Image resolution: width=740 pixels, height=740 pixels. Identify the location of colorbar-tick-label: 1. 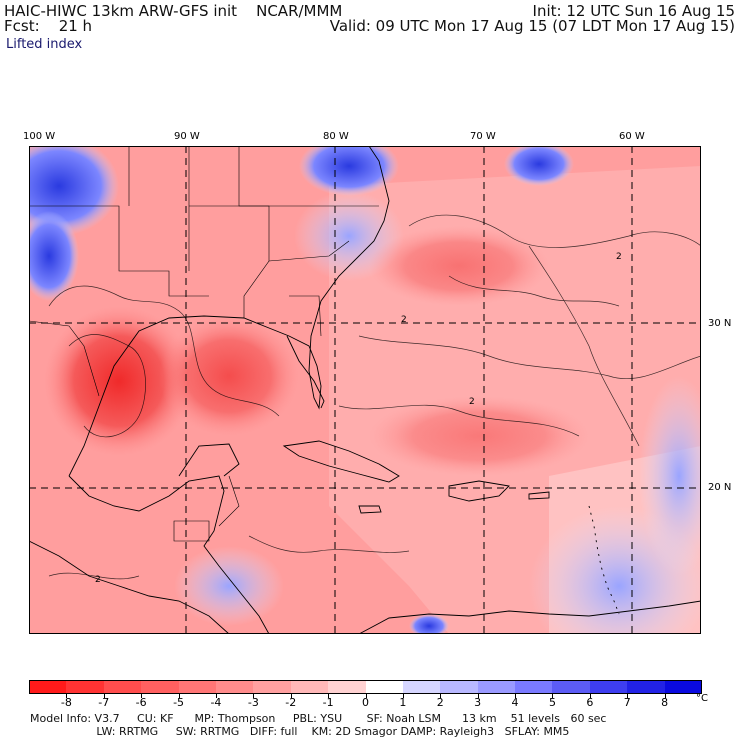
(403, 702).